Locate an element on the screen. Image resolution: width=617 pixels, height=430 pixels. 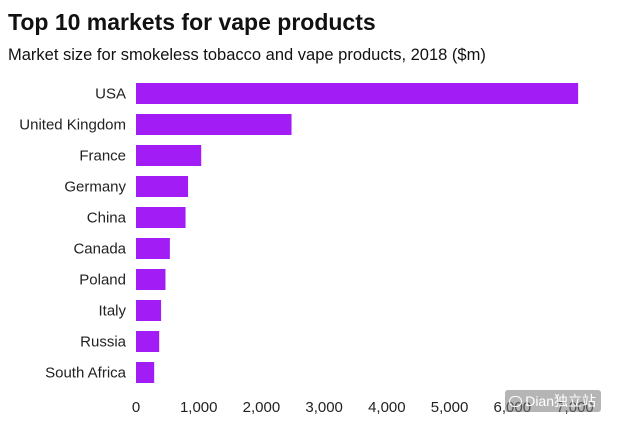
x-tick-label: 2,000 is located at coordinates (262, 407).